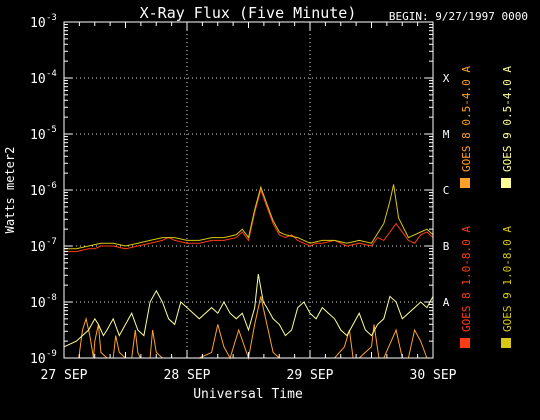 The height and width of the screenshot is (420, 540). Describe the element at coordinates (51, 242) in the screenshot. I see `y-tick-exponent: -7` at that location.